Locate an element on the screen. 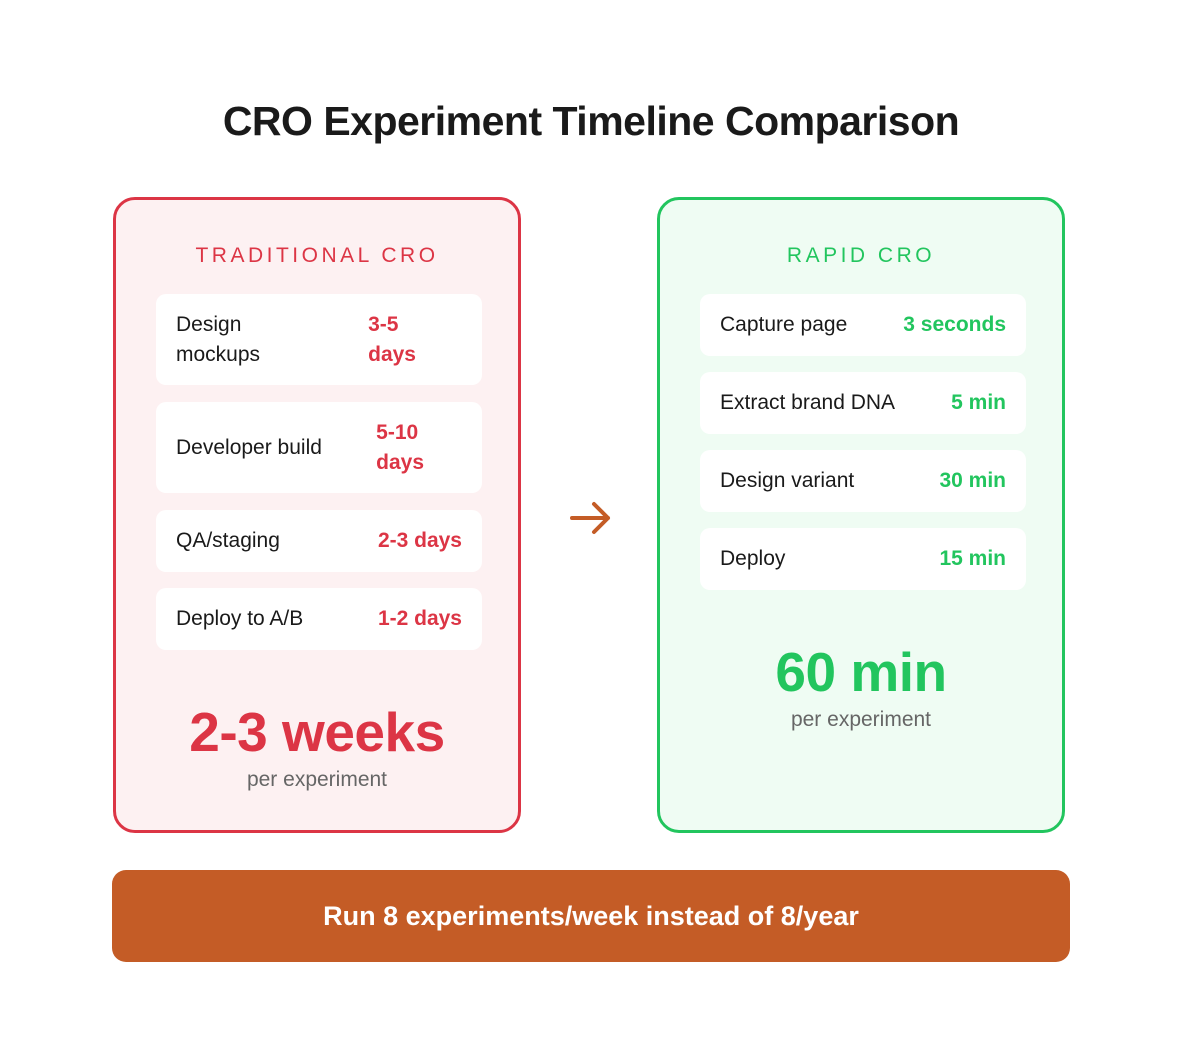 This screenshot has width=1182, height=1058. step-duration: 2-3 days is located at coordinates (419, 540).